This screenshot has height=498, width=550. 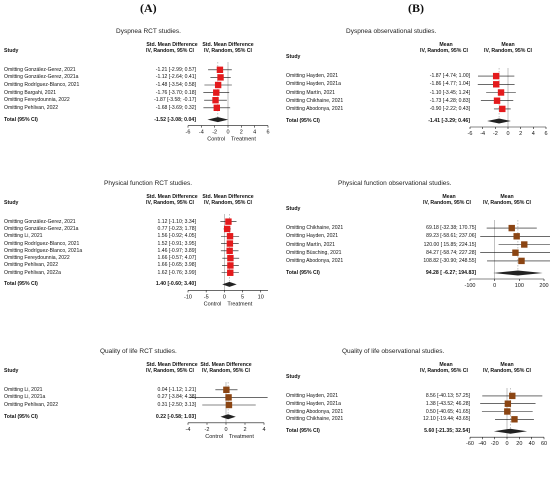 I want to click on study-estimate: -1.73 [-4.28; 0.83], so click(x=449, y=100).